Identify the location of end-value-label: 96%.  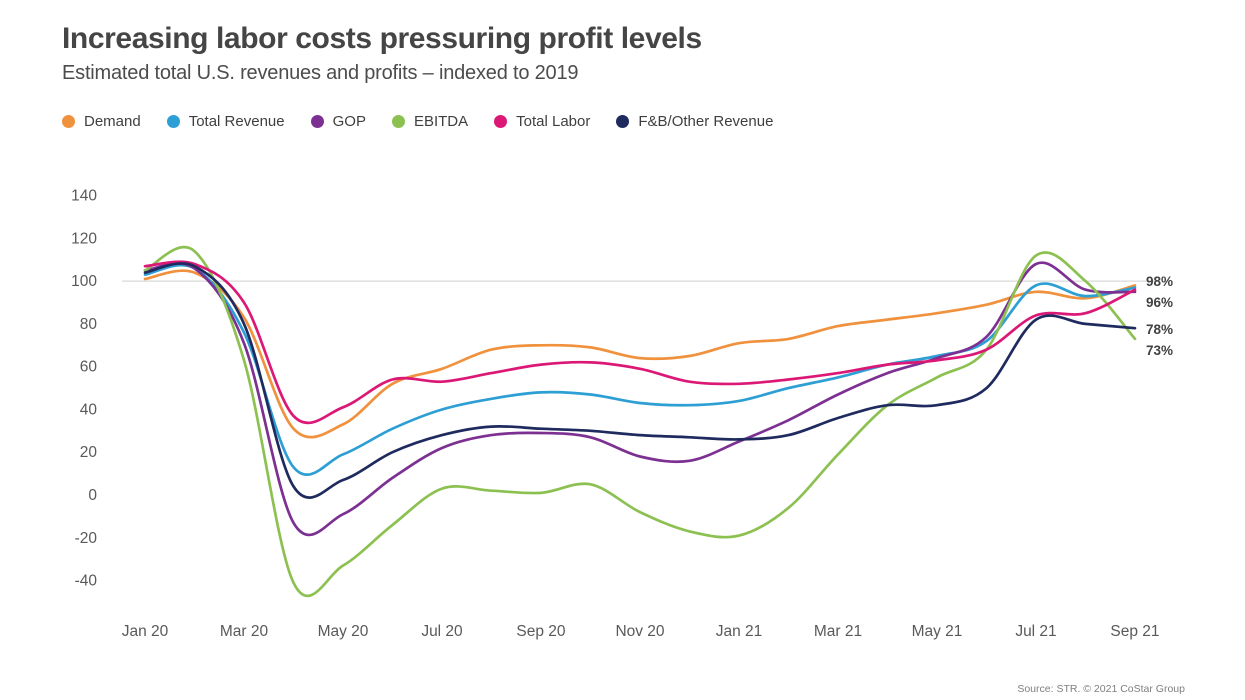
(1159, 302).